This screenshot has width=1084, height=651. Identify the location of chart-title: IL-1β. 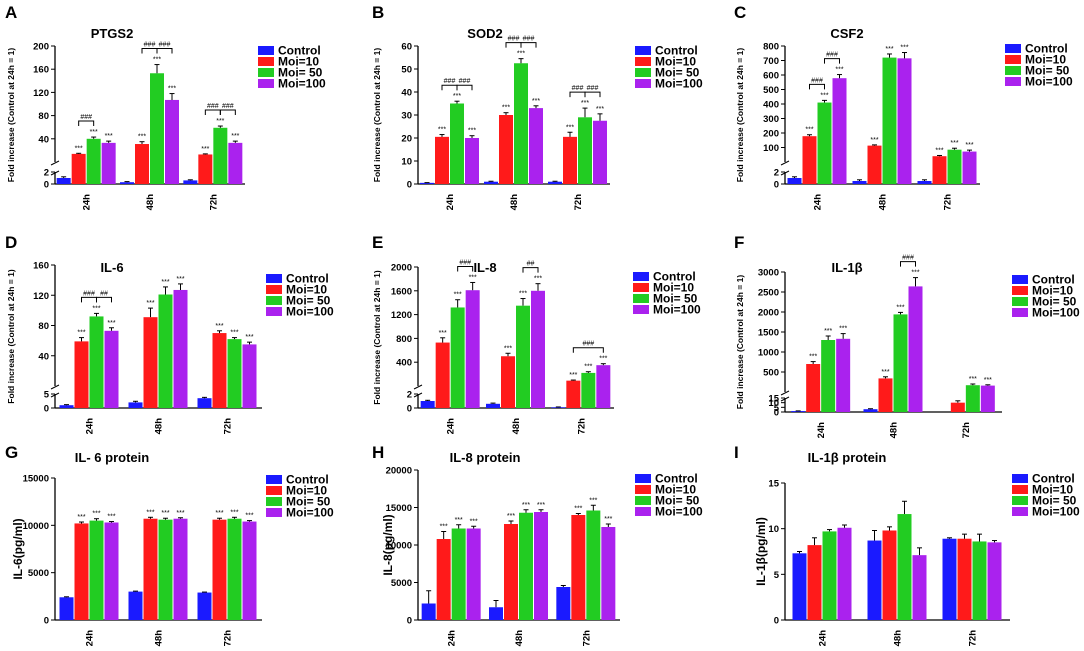
(846, 267).